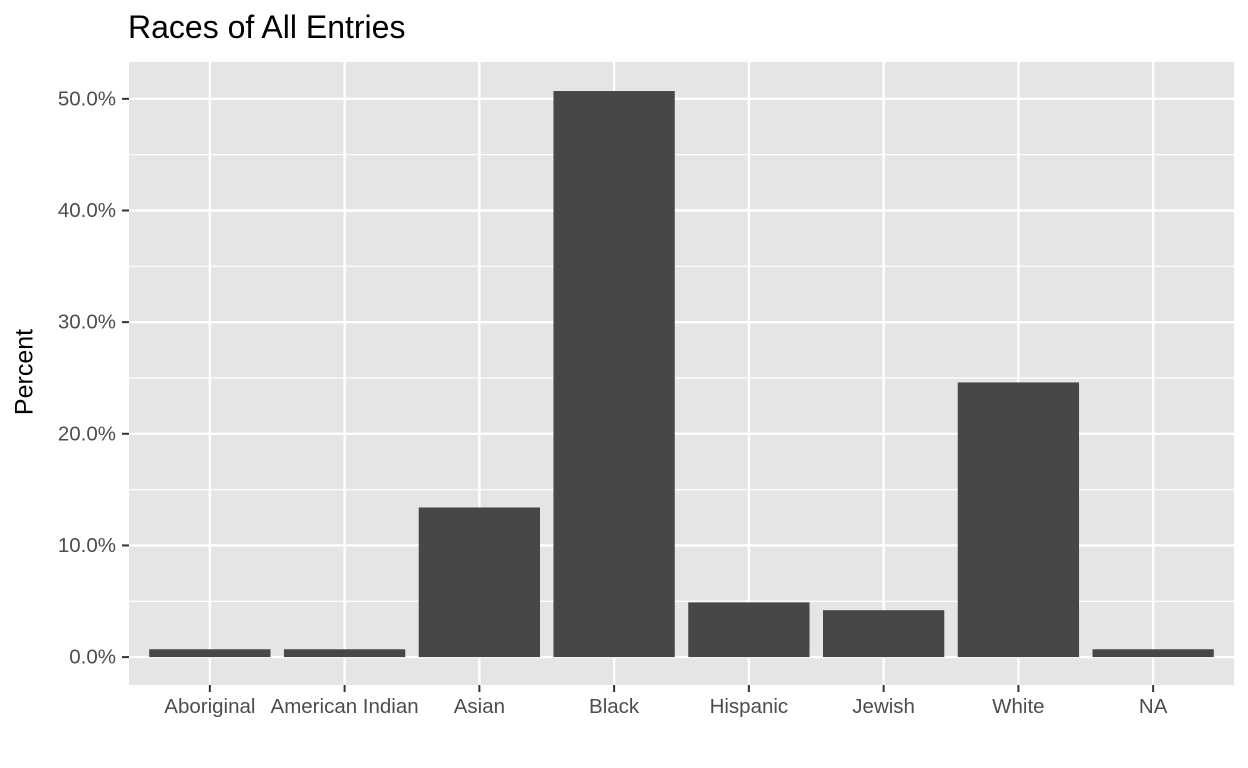 This screenshot has height=768, width=1248. What do you see at coordinates (87, 322) in the screenshot?
I see `y-tick-label: 30.0%` at bounding box center [87, 322].